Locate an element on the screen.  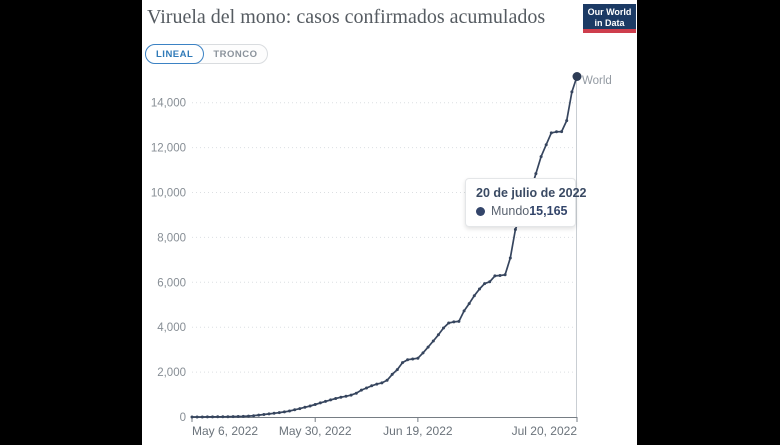
y-tick-label: 14,000 is located at coordinates (168, 104).